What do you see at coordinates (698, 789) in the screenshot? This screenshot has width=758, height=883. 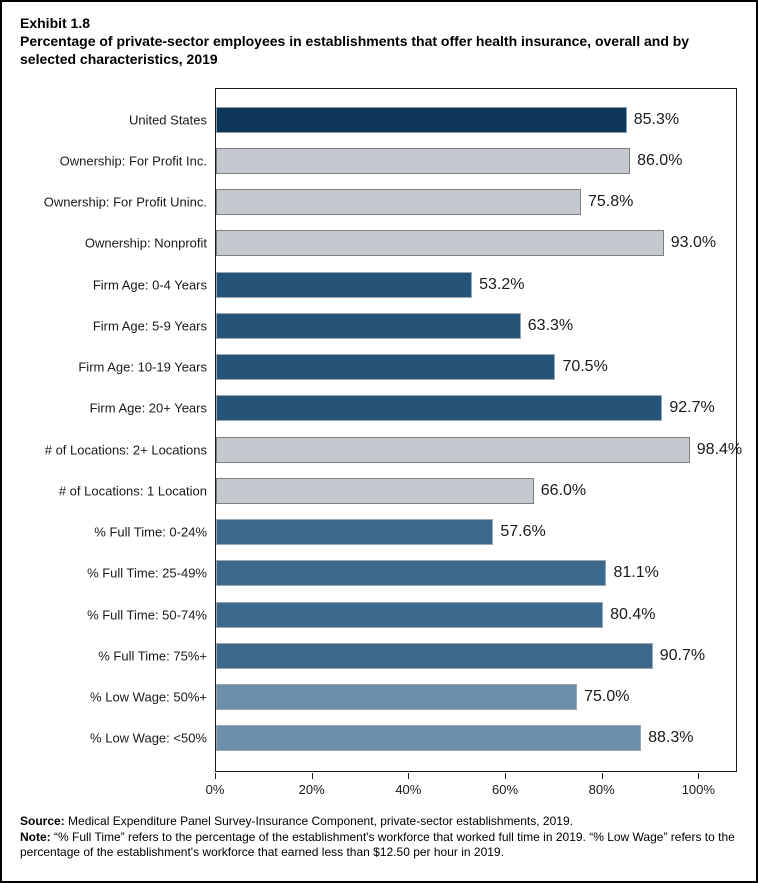 I see `axis-tick-label: 100%` at bounding box center [698, 789].